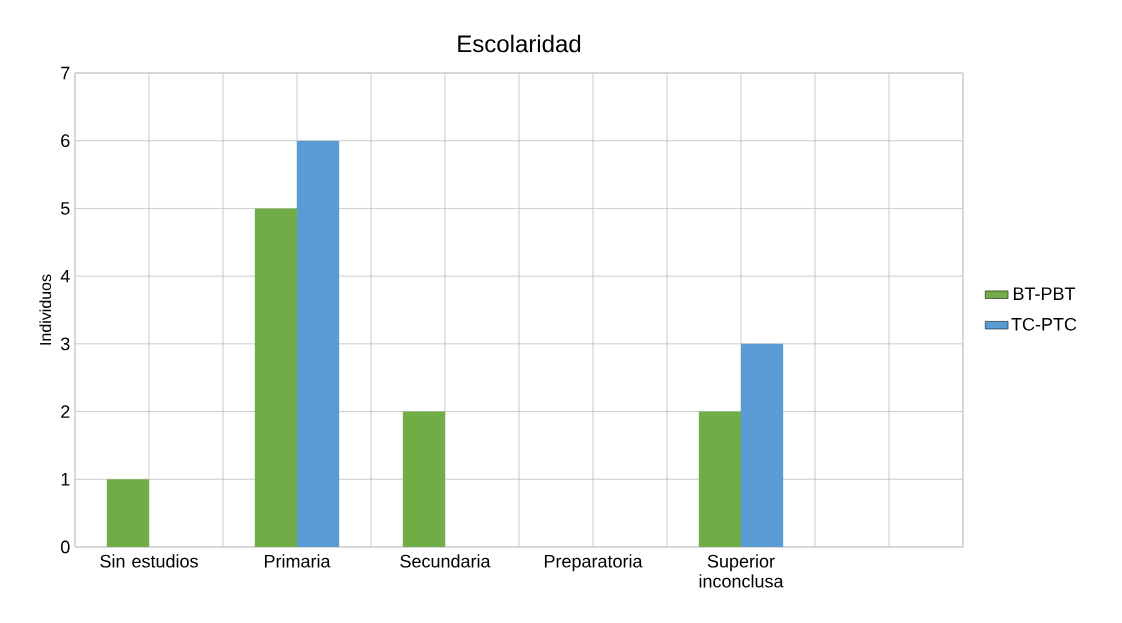  I want to click on x-tick-label: Sin estudios, so click(149, 561).